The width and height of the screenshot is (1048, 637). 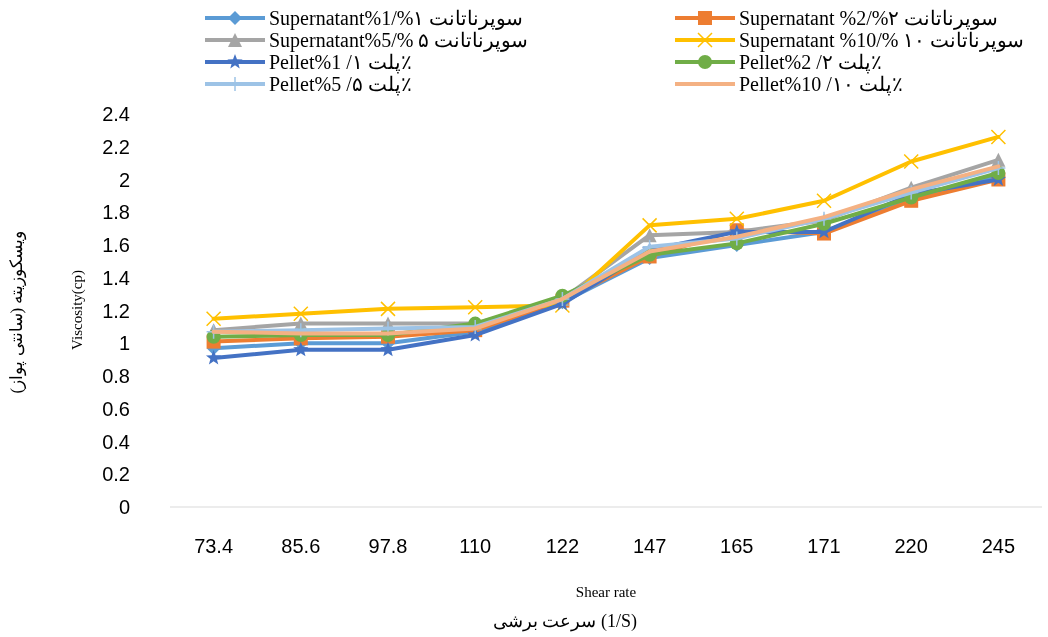 What do you see at coordinates (116, 146) in the screenshot?
I see `y-tick-label: 2.2` at bounding box center [116, 146].